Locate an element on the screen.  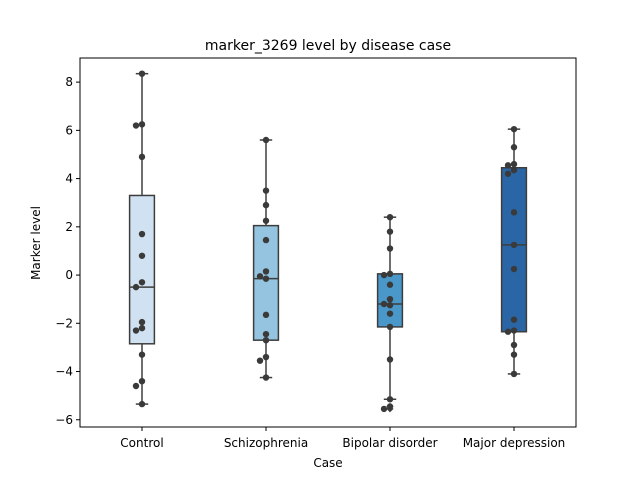
y-tick-label: 8 is located at coordinates (69, 82).